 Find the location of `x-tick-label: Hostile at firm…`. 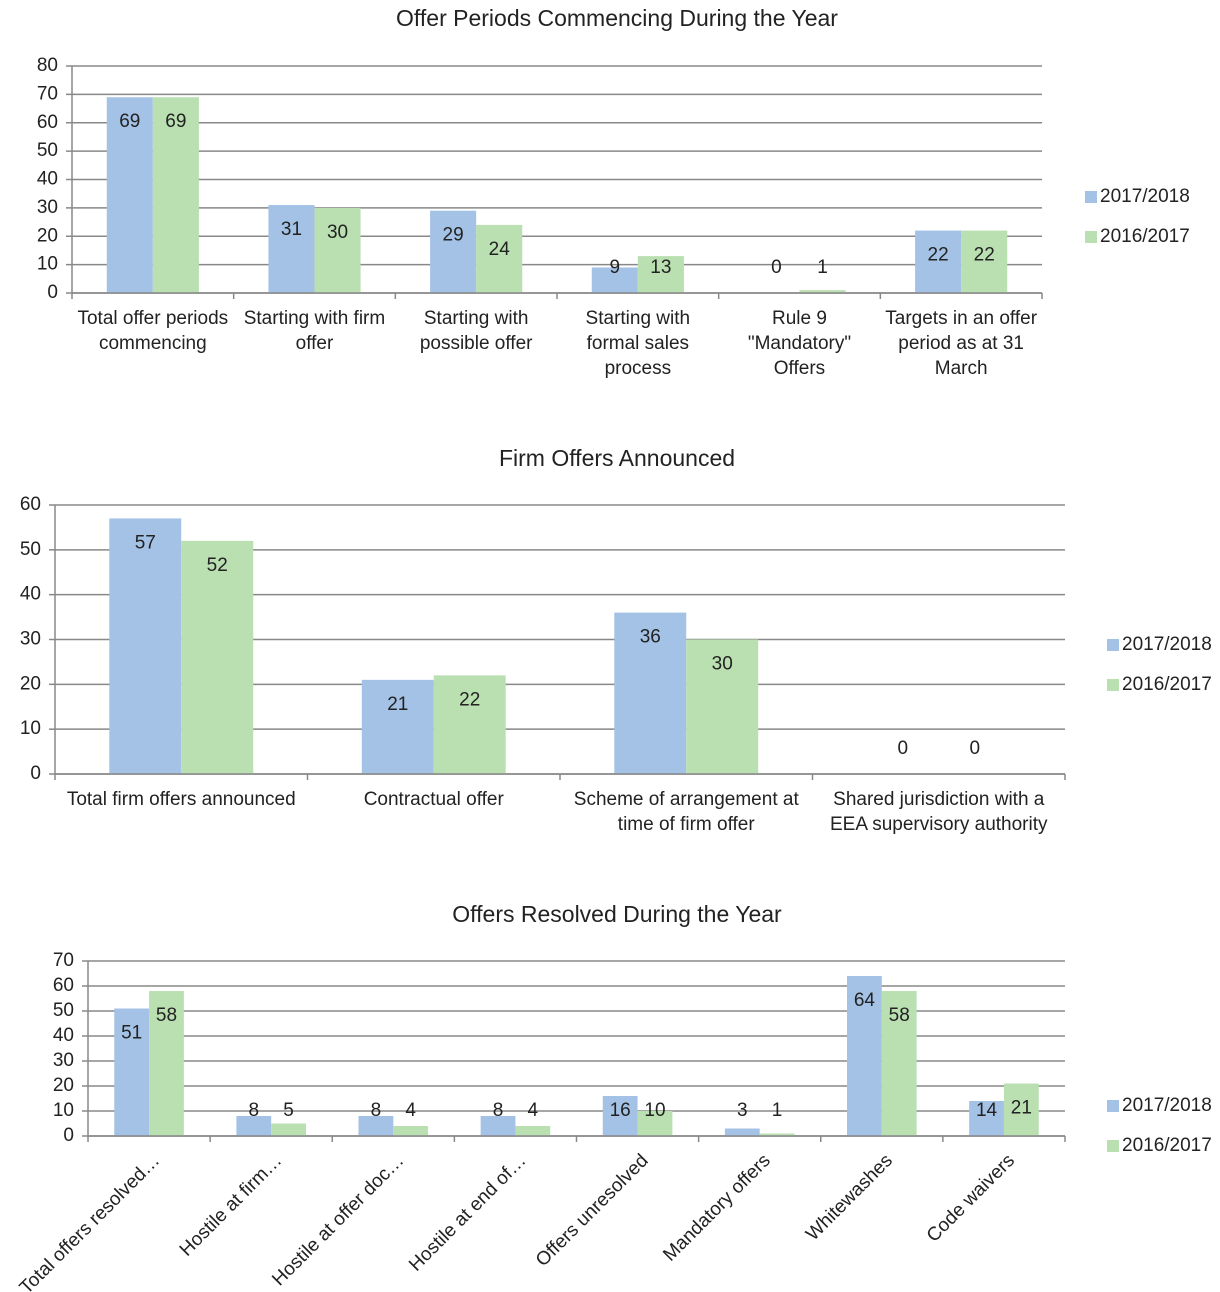

x-tick-label: Hostile at firm… is located at coordinates (231, 1205).